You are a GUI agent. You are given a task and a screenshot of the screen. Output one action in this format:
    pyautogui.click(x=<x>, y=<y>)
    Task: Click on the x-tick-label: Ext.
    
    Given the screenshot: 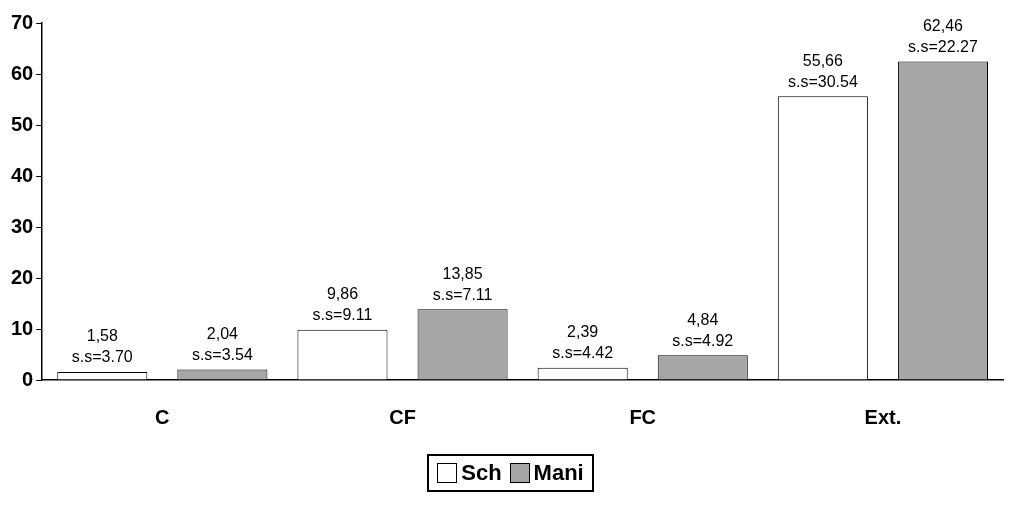 What is the action you would take?
    pyautogui.click(x=883, y=416)
    